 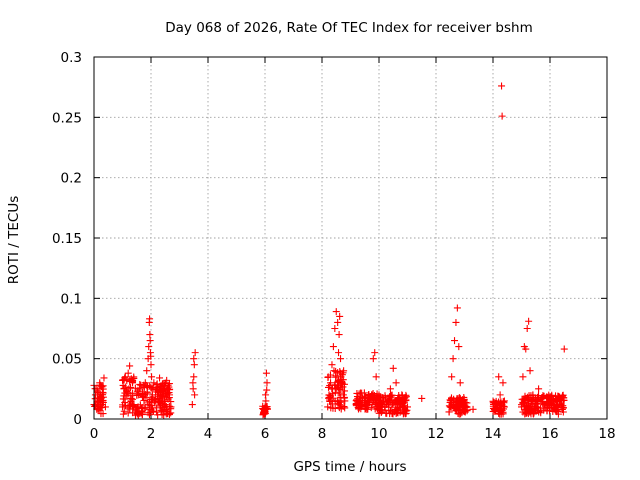 I want to click on y-tick-label: 0, so click(x=77, y=420).